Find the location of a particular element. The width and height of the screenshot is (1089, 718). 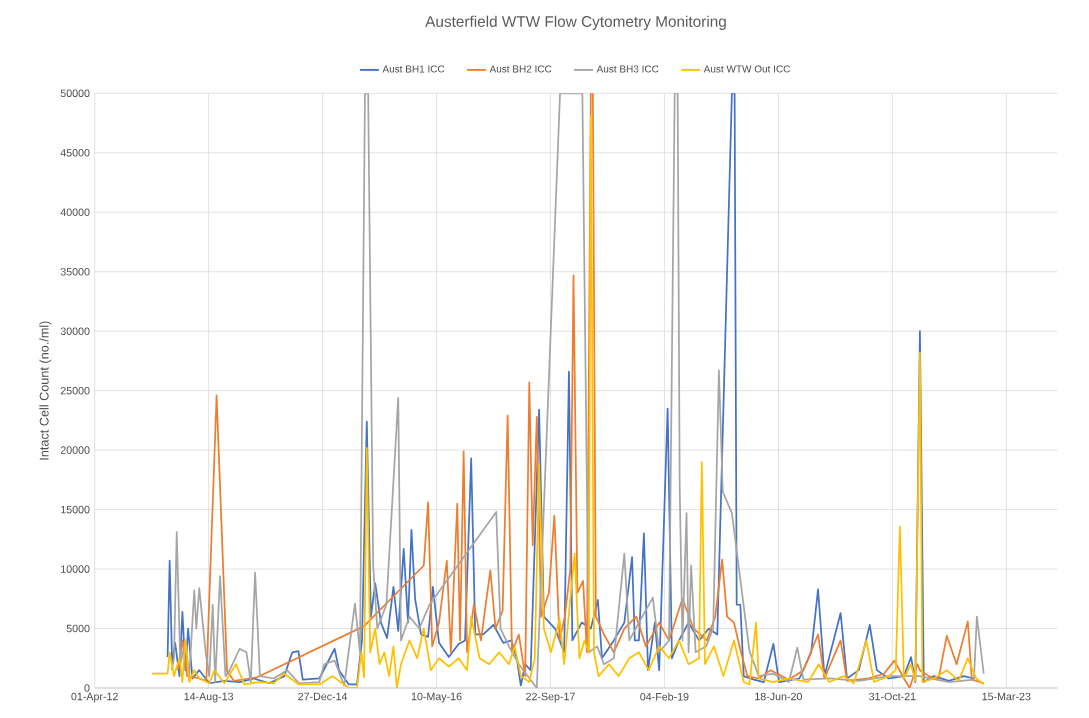

y-tick-label: 30000 is located at coordinates (75, 331).